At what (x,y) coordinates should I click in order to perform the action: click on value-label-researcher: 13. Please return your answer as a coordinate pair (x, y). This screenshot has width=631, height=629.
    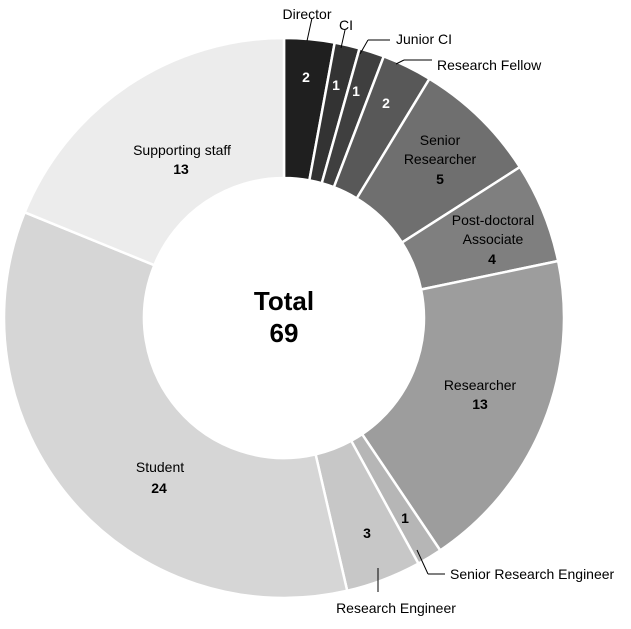
    Looking at the image, I should click on (480, 404).